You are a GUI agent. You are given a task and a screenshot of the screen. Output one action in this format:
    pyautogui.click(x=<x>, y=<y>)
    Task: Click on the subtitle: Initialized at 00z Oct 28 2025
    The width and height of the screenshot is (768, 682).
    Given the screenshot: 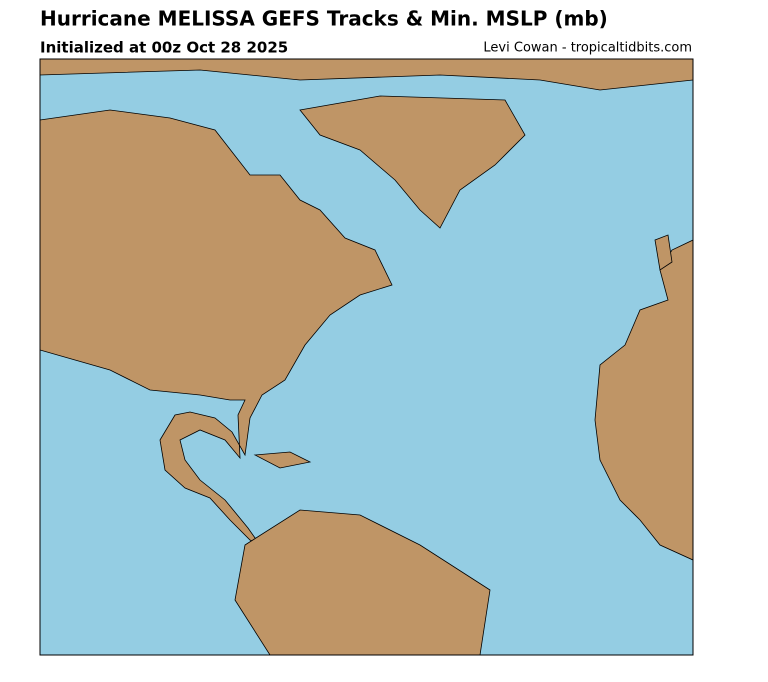 What is the action you would take?
    pyautogui.click(x=164, y=48)
    